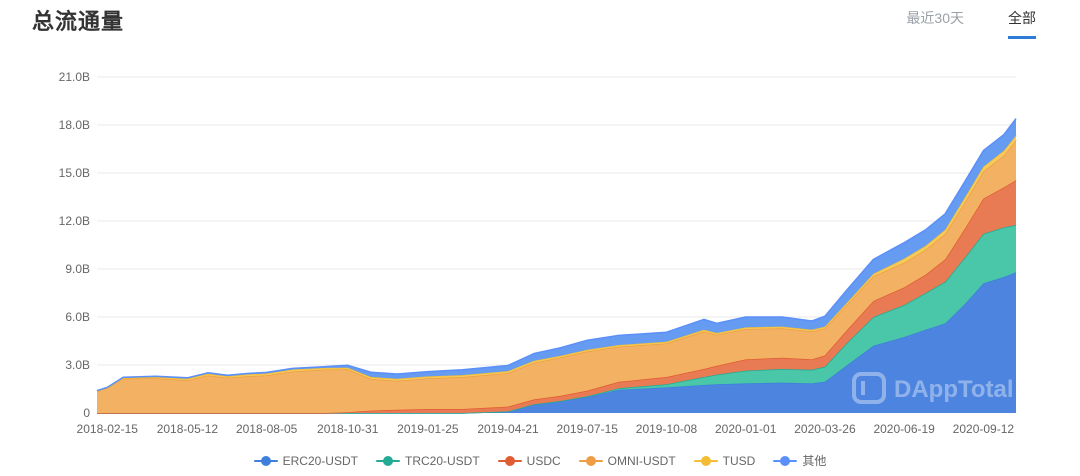 The width and height of the screenshot is (1080, 476). I want to click on x-axis-tick-label: 2020-03-26, so click(825, 429).